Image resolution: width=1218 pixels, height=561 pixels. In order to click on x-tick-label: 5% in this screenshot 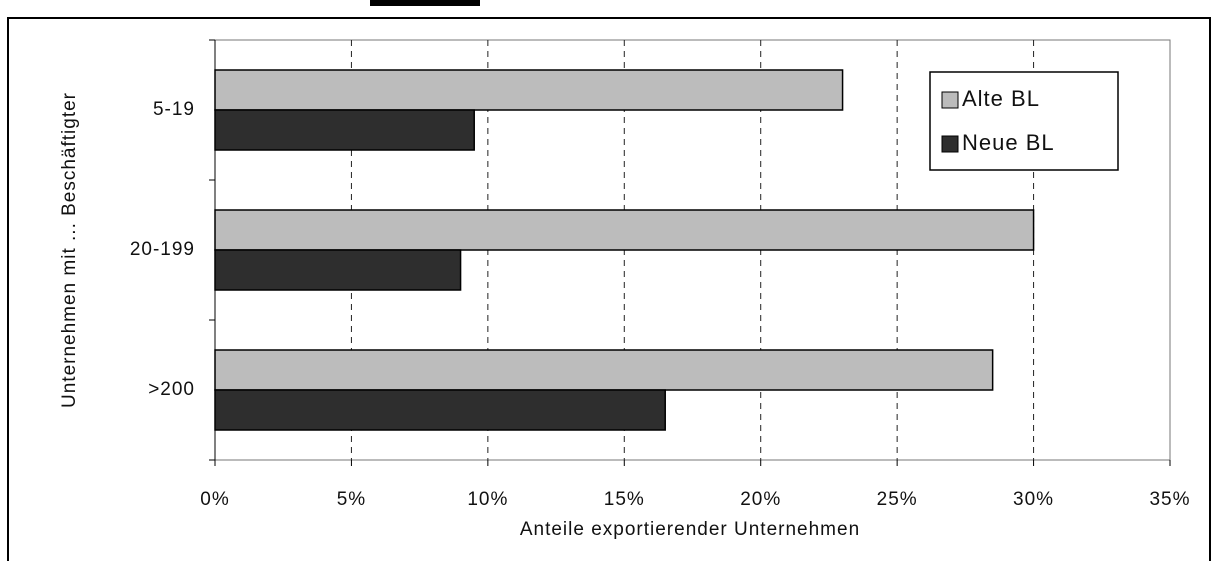, I will do `click(351, 499)`.